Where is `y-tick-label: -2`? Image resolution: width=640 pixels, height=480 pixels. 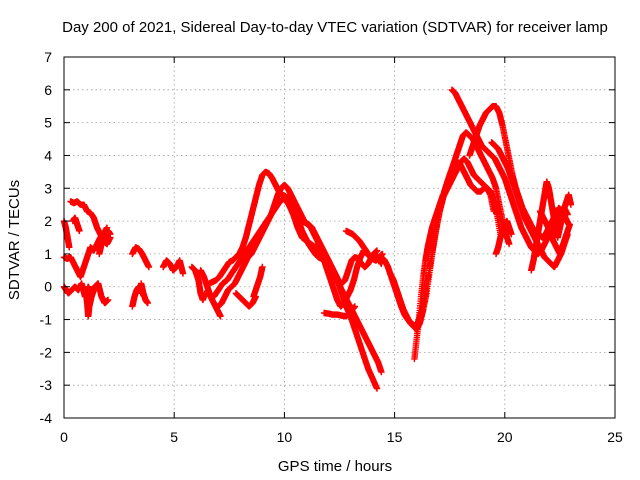 y-tick-label: -2 is located at coordinates (46, 352).